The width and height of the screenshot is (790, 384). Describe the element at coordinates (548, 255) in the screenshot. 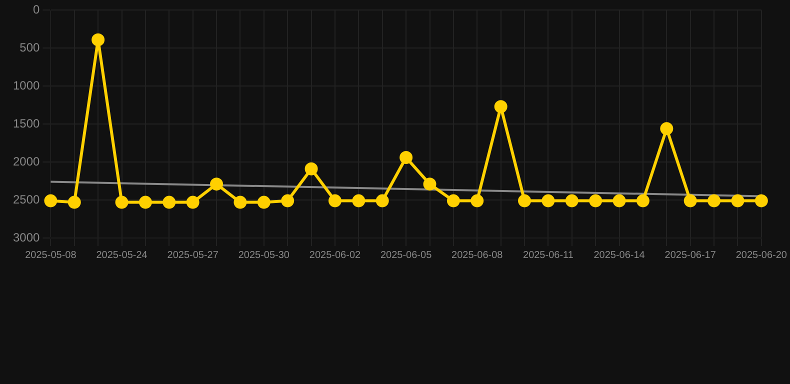

I see `x-tick-label: 2025-06-11` at that location.